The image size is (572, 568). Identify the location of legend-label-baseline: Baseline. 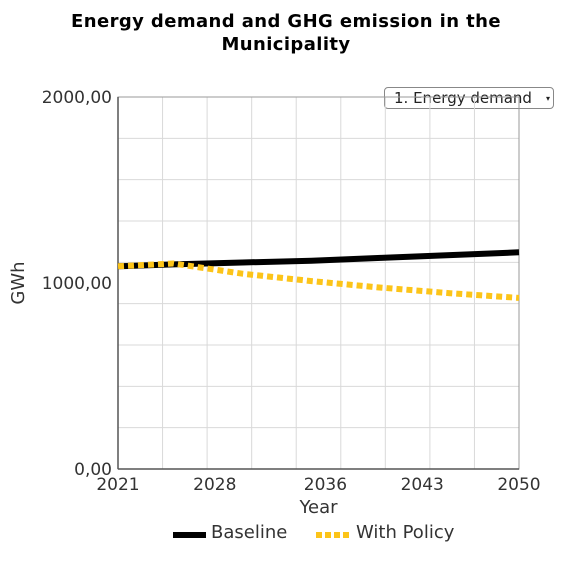
(249, 532).